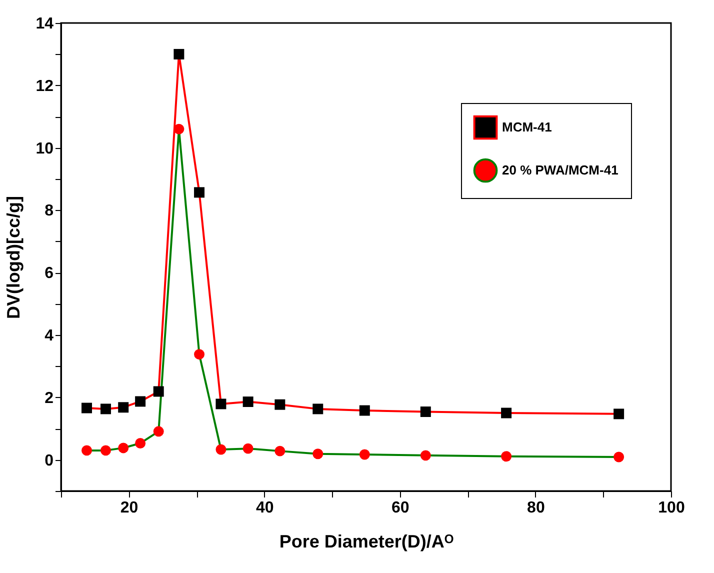 The image size is (714, 573). Describe the element at coordinates (671, 508) in the screenshot. I see `x-tick-label: 100` at that location.